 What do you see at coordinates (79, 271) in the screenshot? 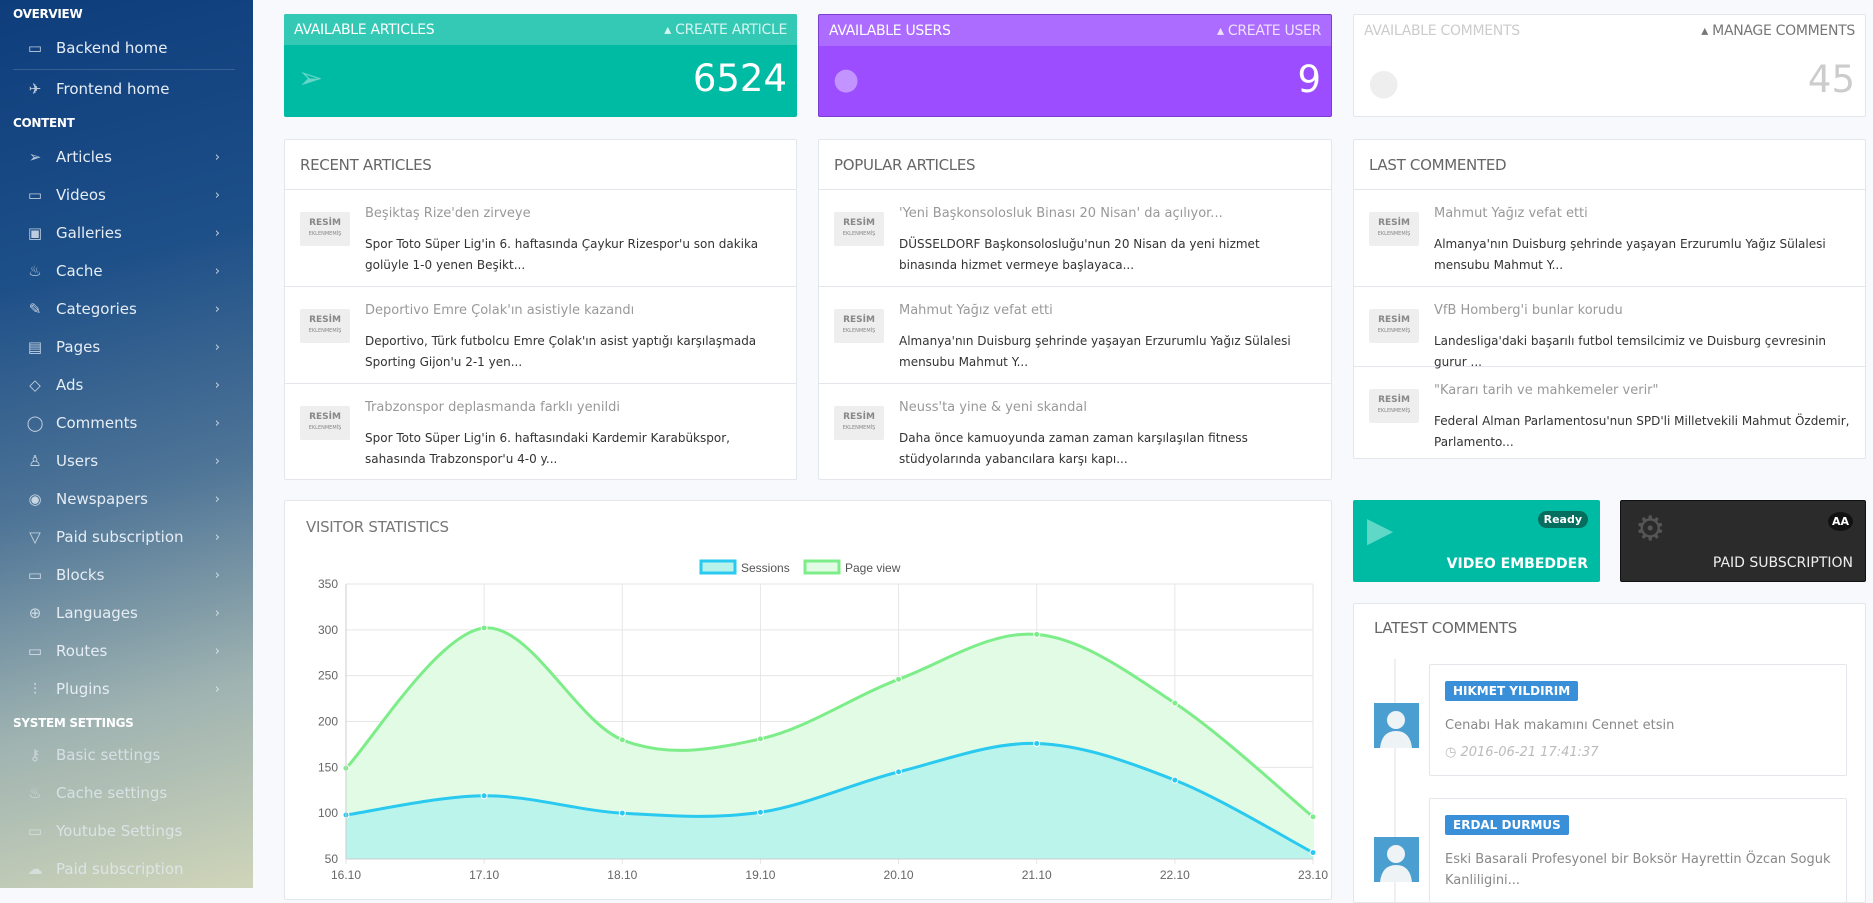
I see `sidebar-item-label: Cache` at bounding box center [79, 271].